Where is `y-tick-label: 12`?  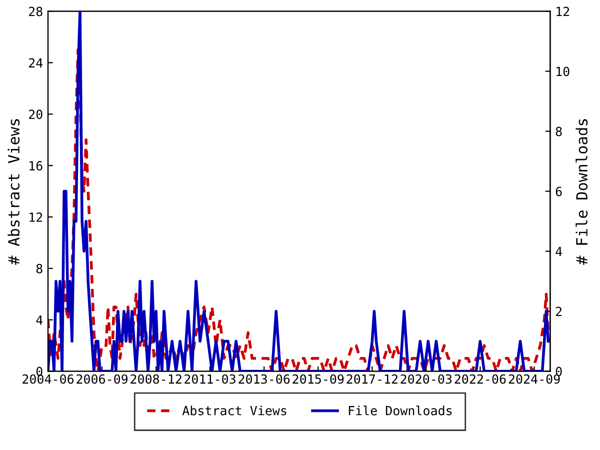
y-tick-label: 12 is located at coordinates (36, 217).